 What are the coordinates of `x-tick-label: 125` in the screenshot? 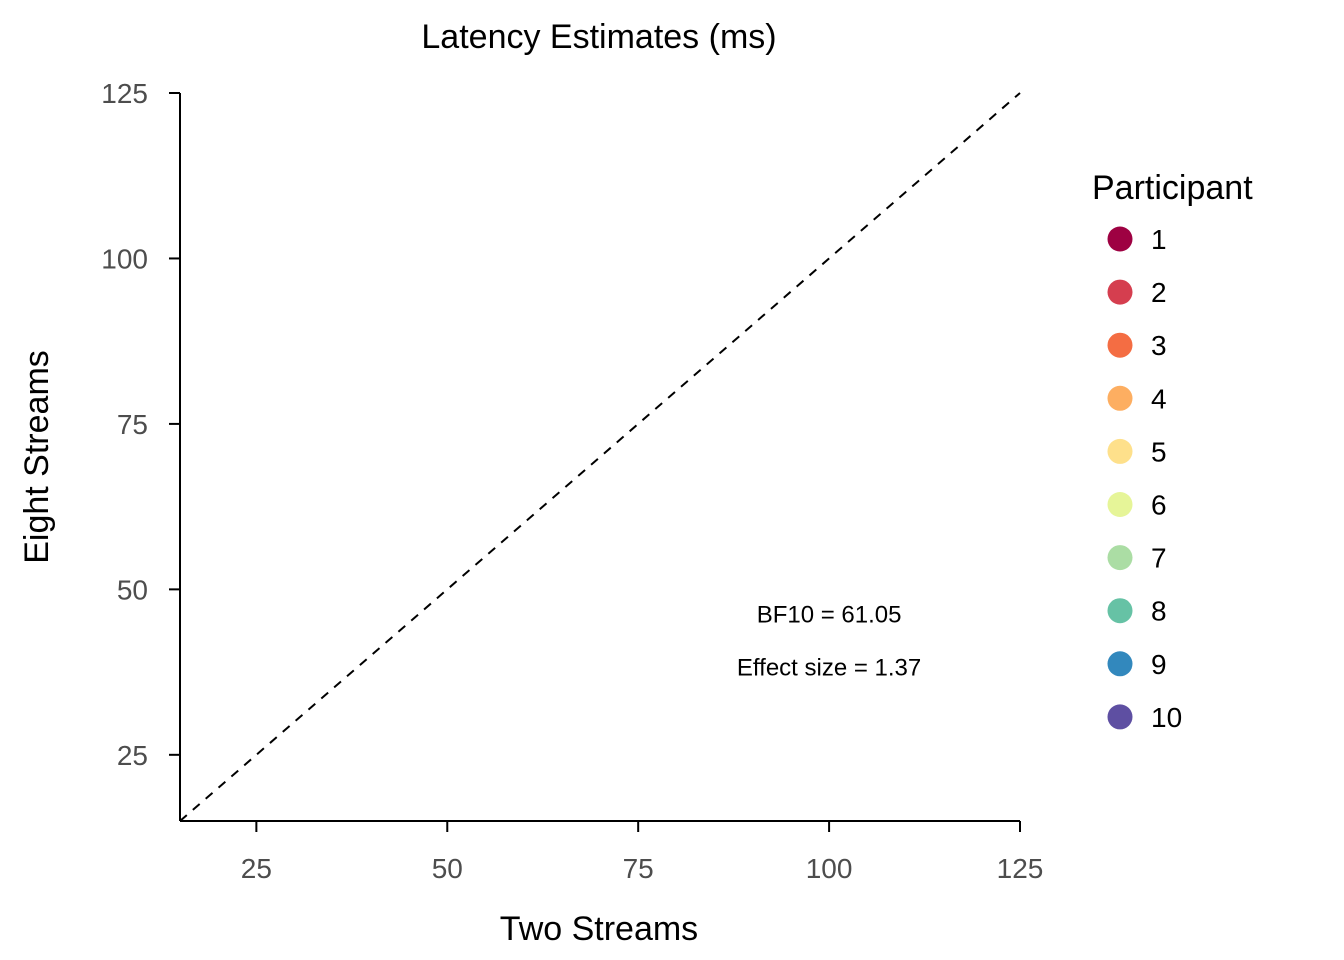 It's located at (1020, 868).